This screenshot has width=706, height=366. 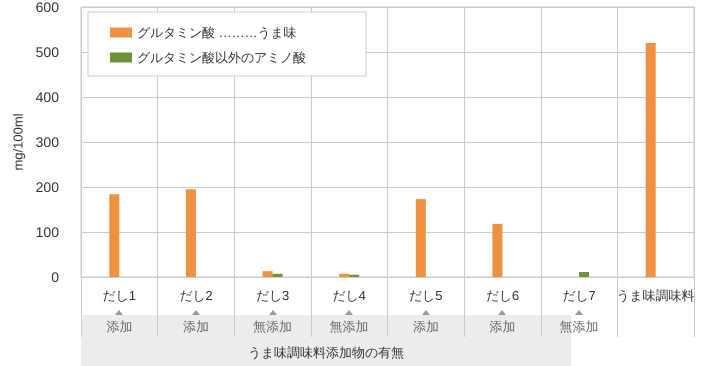 I want to click on x-tick-label: うま味調味料, so click(x=655, y=295).